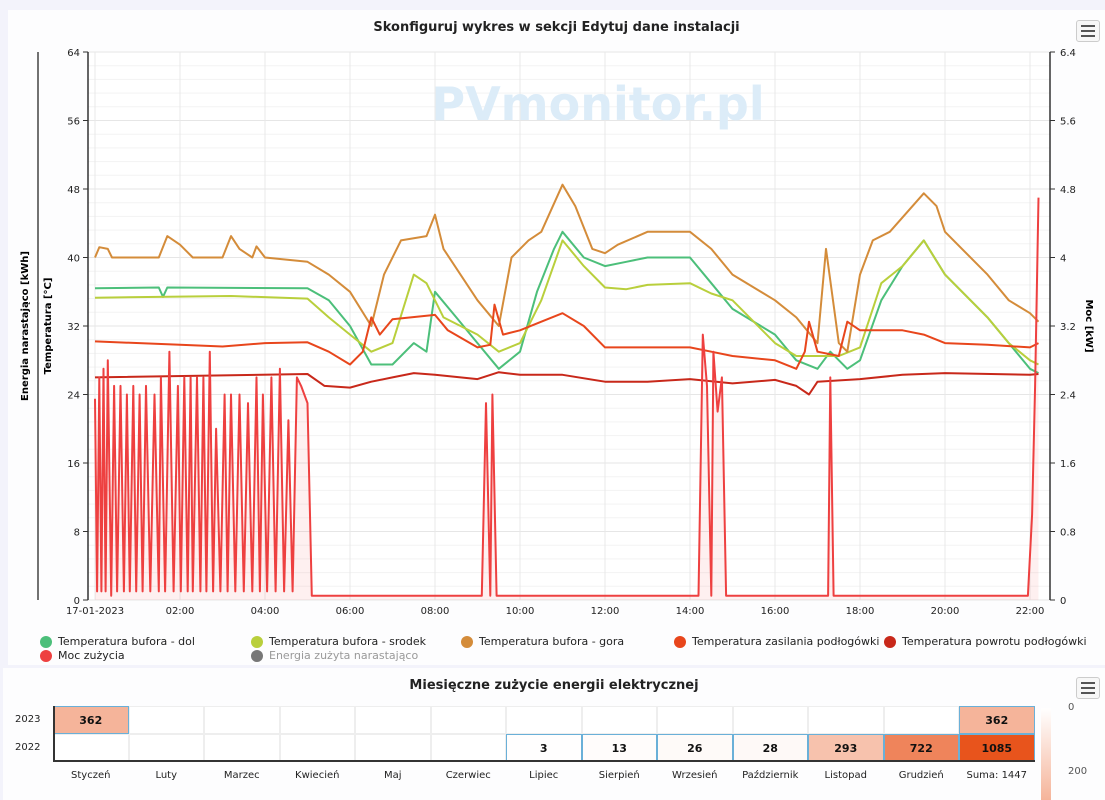 The width and height of the screenshot is (1105, 800). Describe the element at coordinates (945, 611) in the screenshot. I see `x-tick-label: 20:00` at that location.